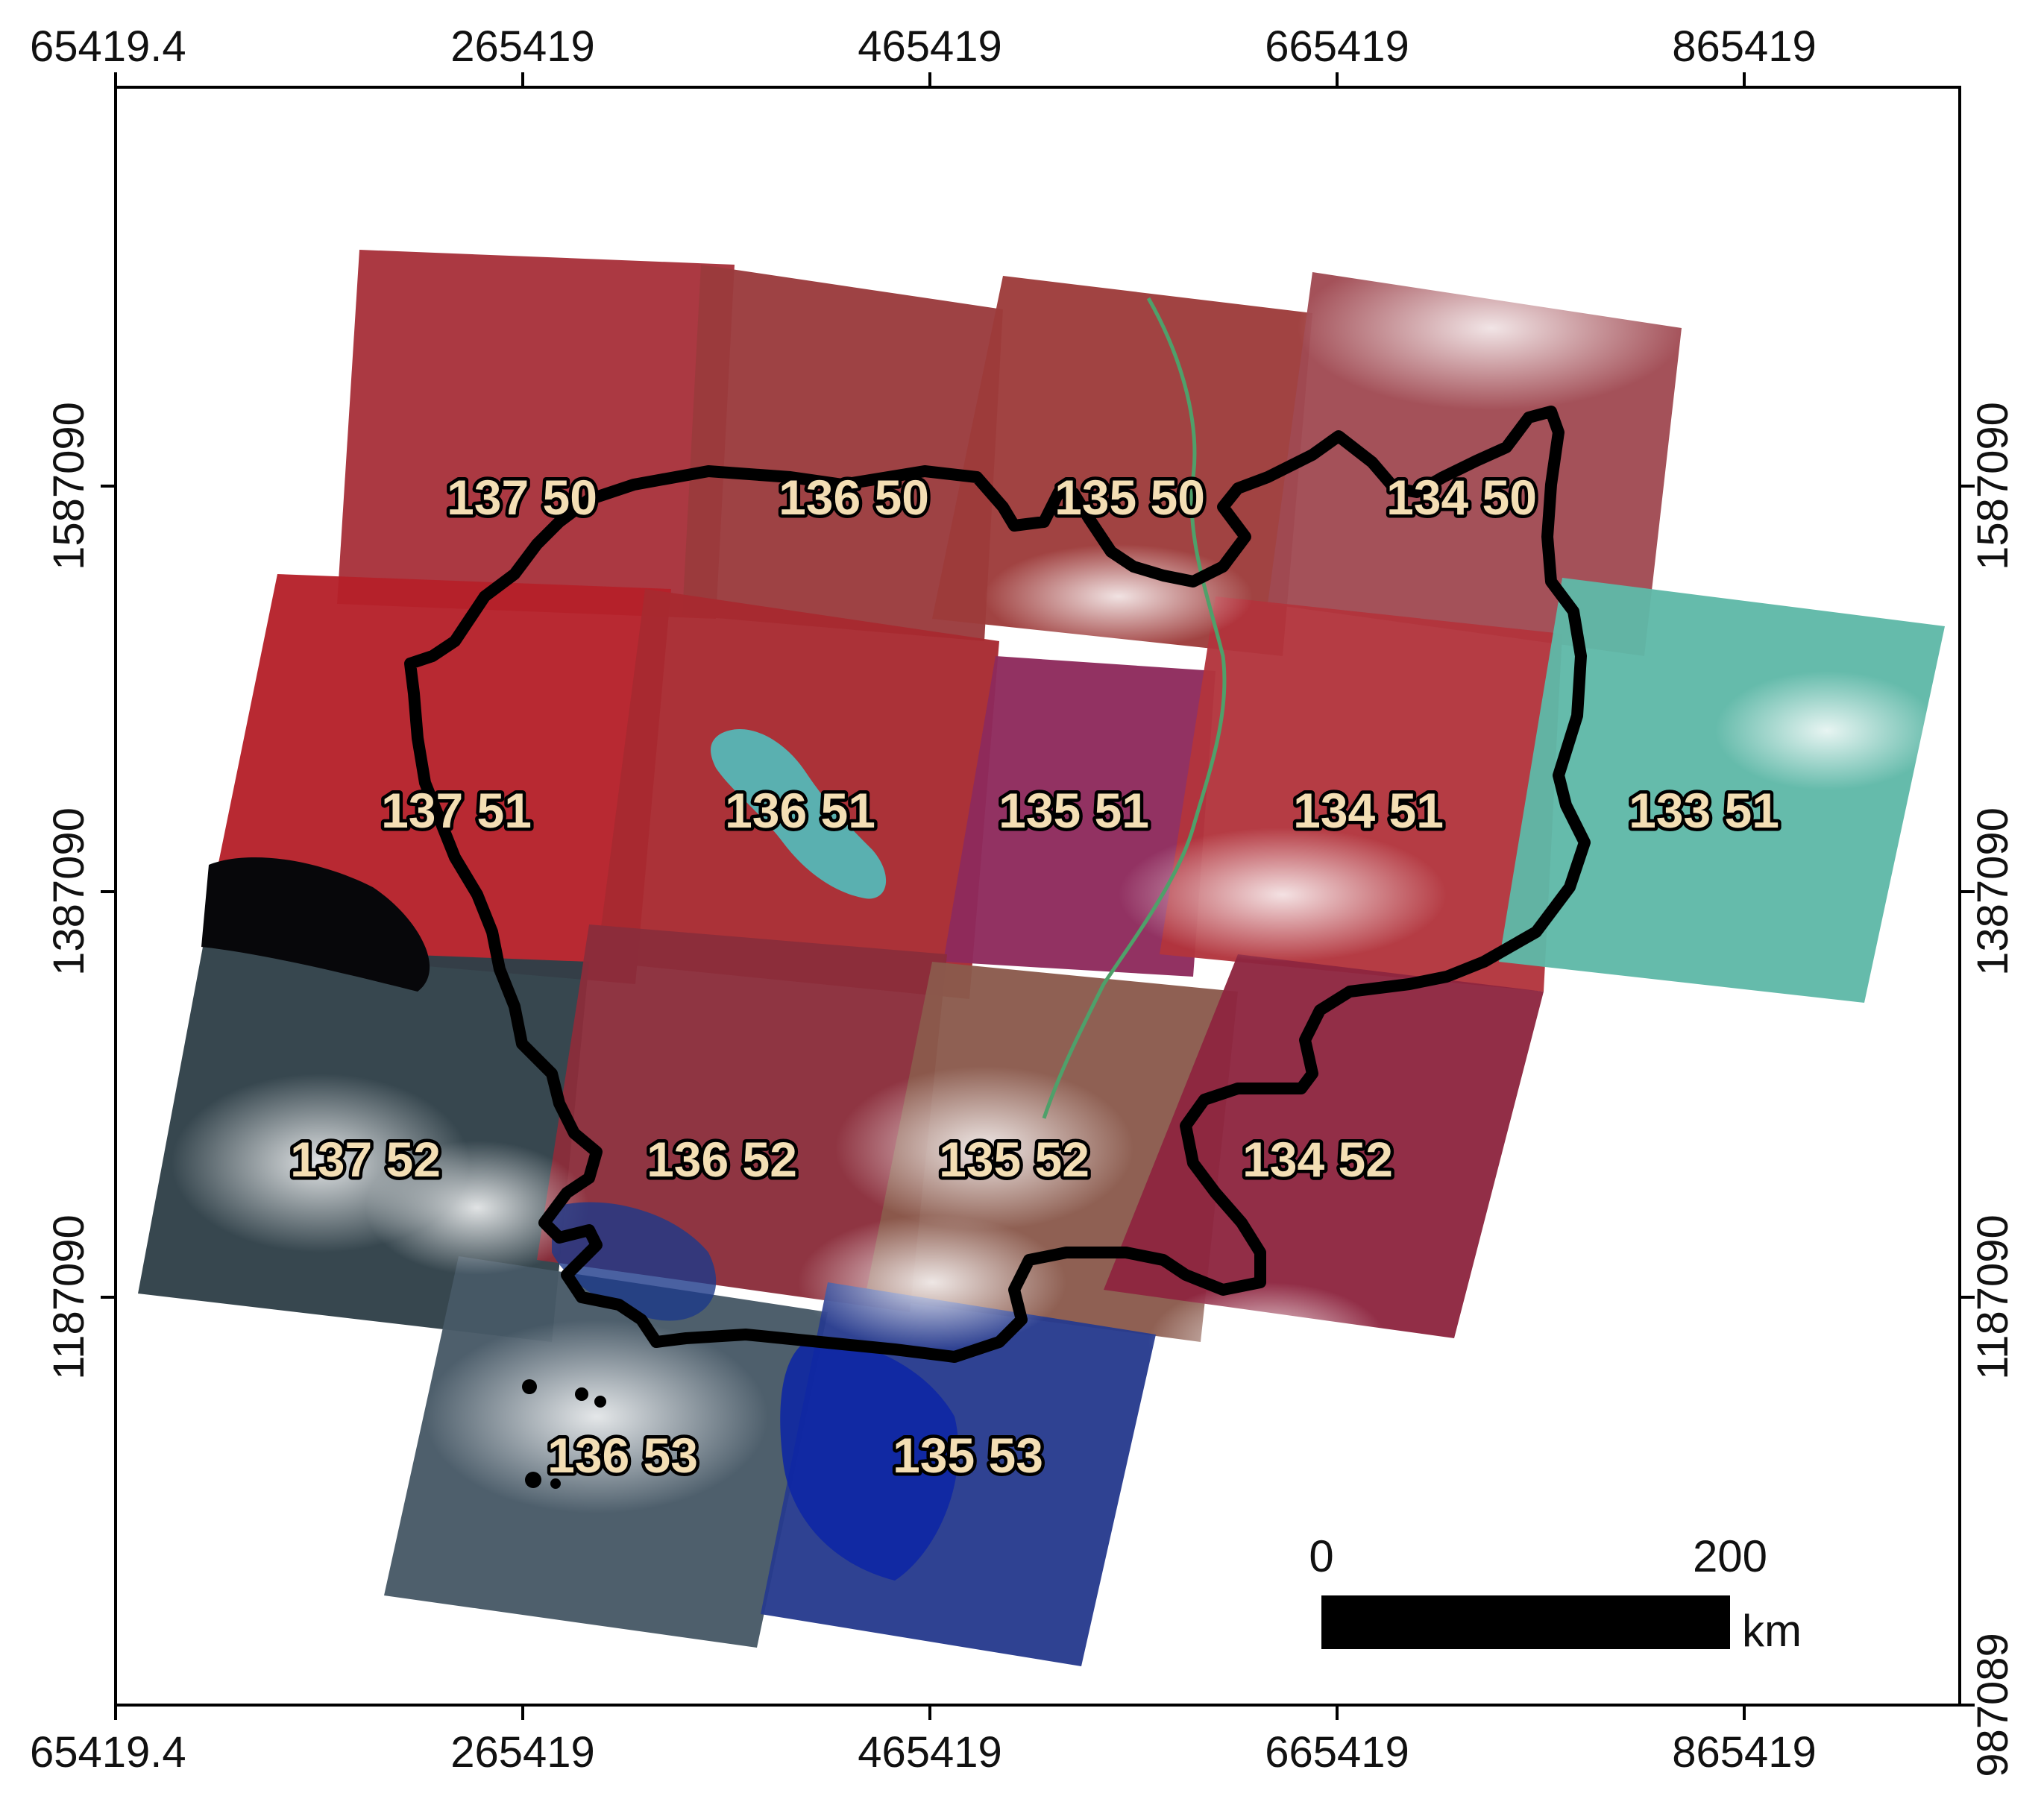 This screenshot has width=2044, height=1796. What do you see at coordinates (1337, 1752) in the screenshot?
I see `x-tick-label-bottom: 665419` at bounding box center [1337, 1752].